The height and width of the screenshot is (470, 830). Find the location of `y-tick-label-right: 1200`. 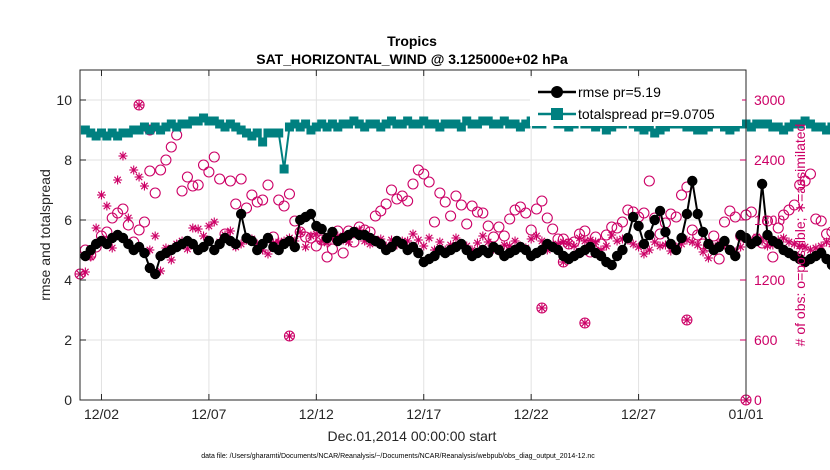

y-tick-label-right: 1200 is located at coordinates (769, 280).